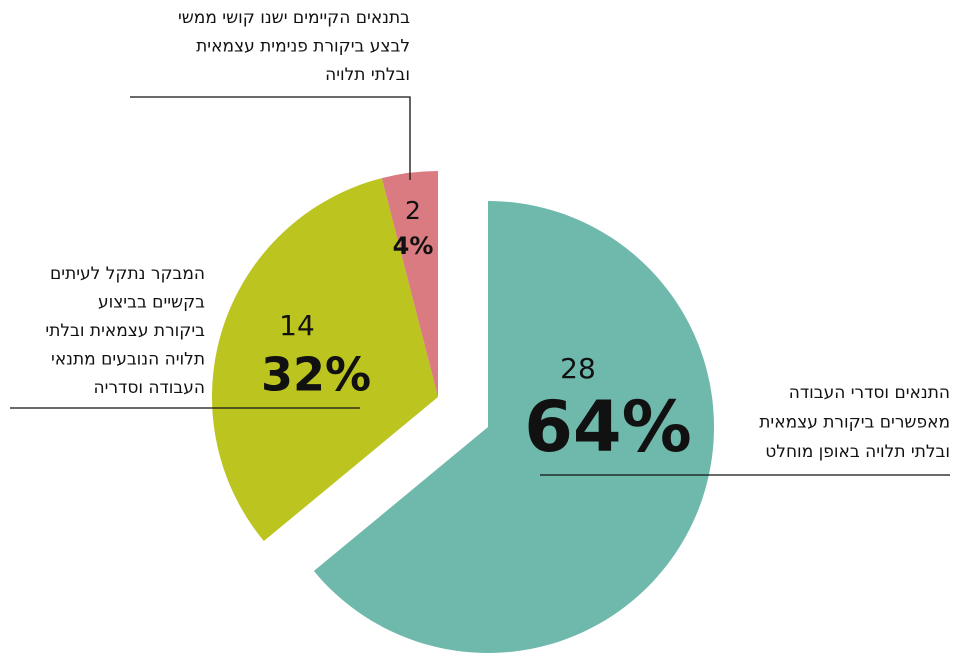 The height and width of the screenshot is (653, 959). What do you see at coordinates (151, 303) in the screenshot?
I see `category-label: בקשיים בביצוע` at bounding box center [151, 303].